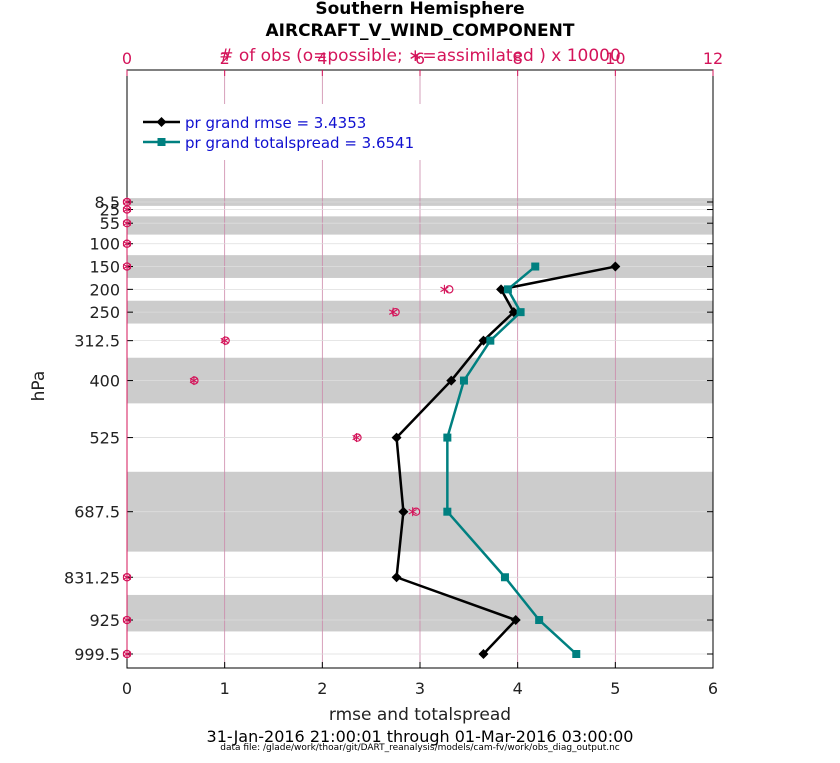  Describe the element at coordinates (127, 58) in the screenshot. I see `top-tick-label-0: 0` at that location.